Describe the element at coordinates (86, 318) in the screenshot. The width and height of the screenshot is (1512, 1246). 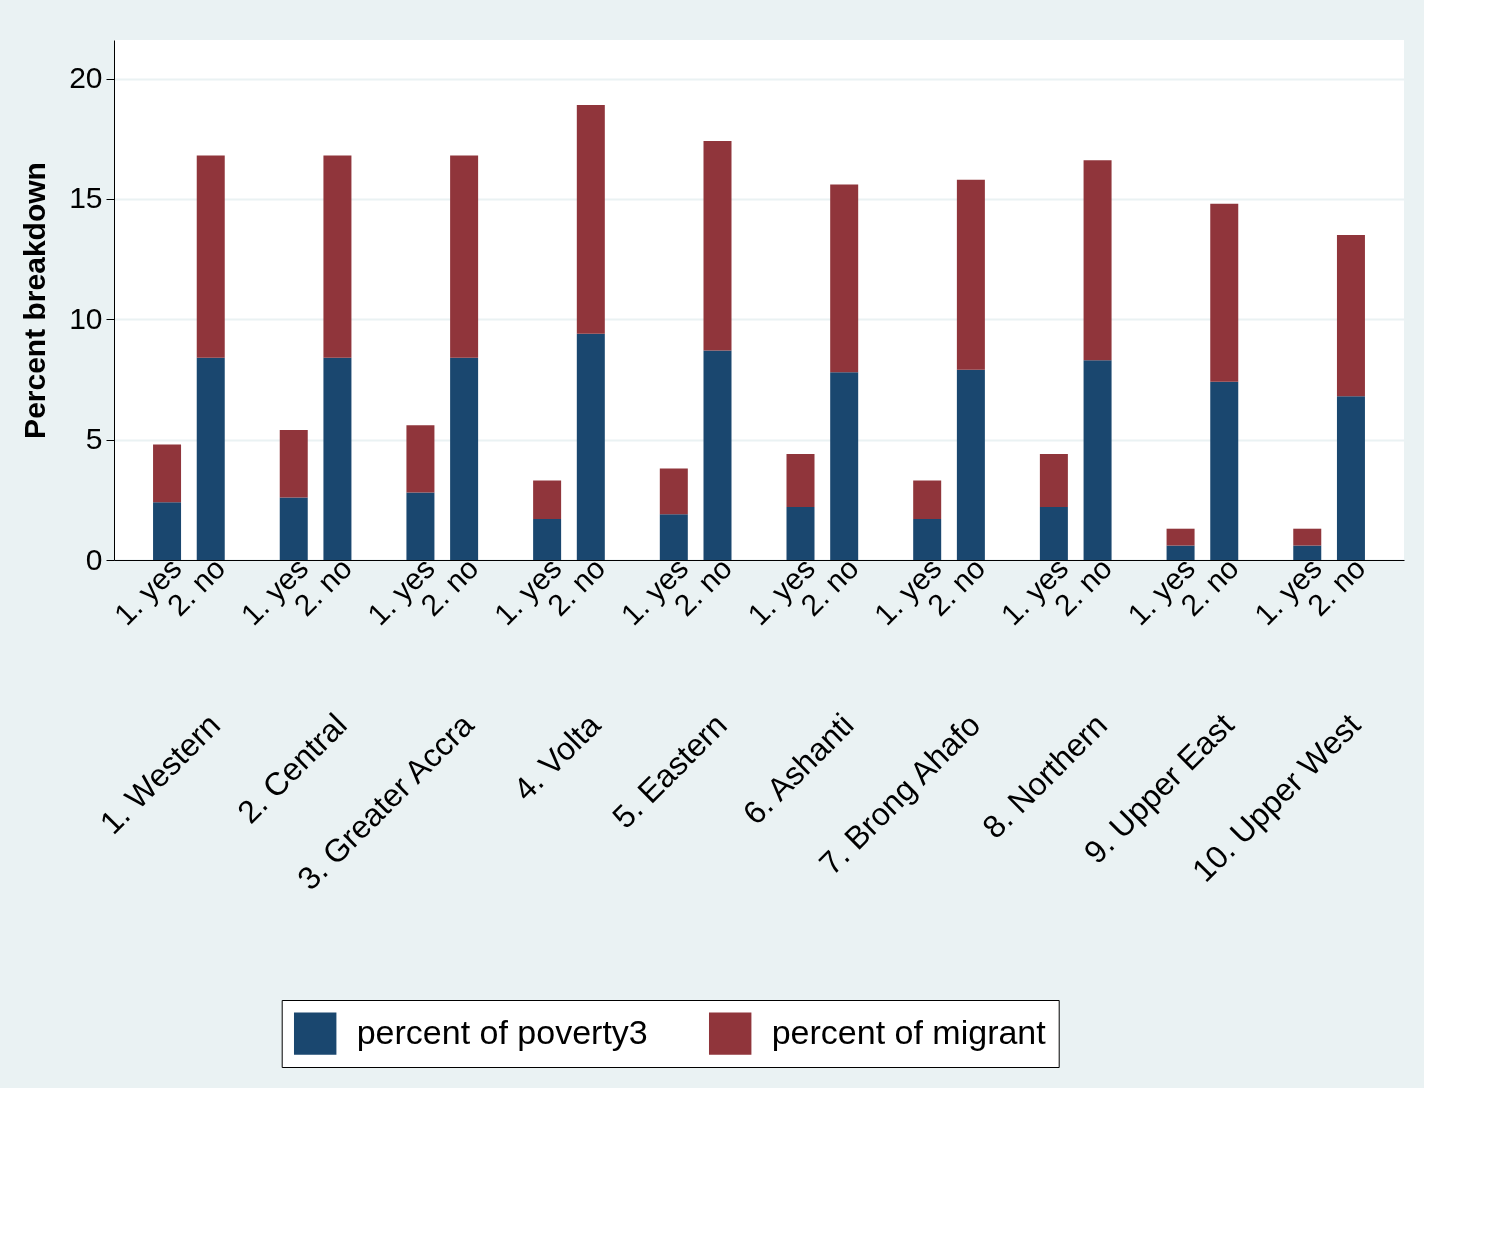
I see `y-tick-label: 10` at that location.